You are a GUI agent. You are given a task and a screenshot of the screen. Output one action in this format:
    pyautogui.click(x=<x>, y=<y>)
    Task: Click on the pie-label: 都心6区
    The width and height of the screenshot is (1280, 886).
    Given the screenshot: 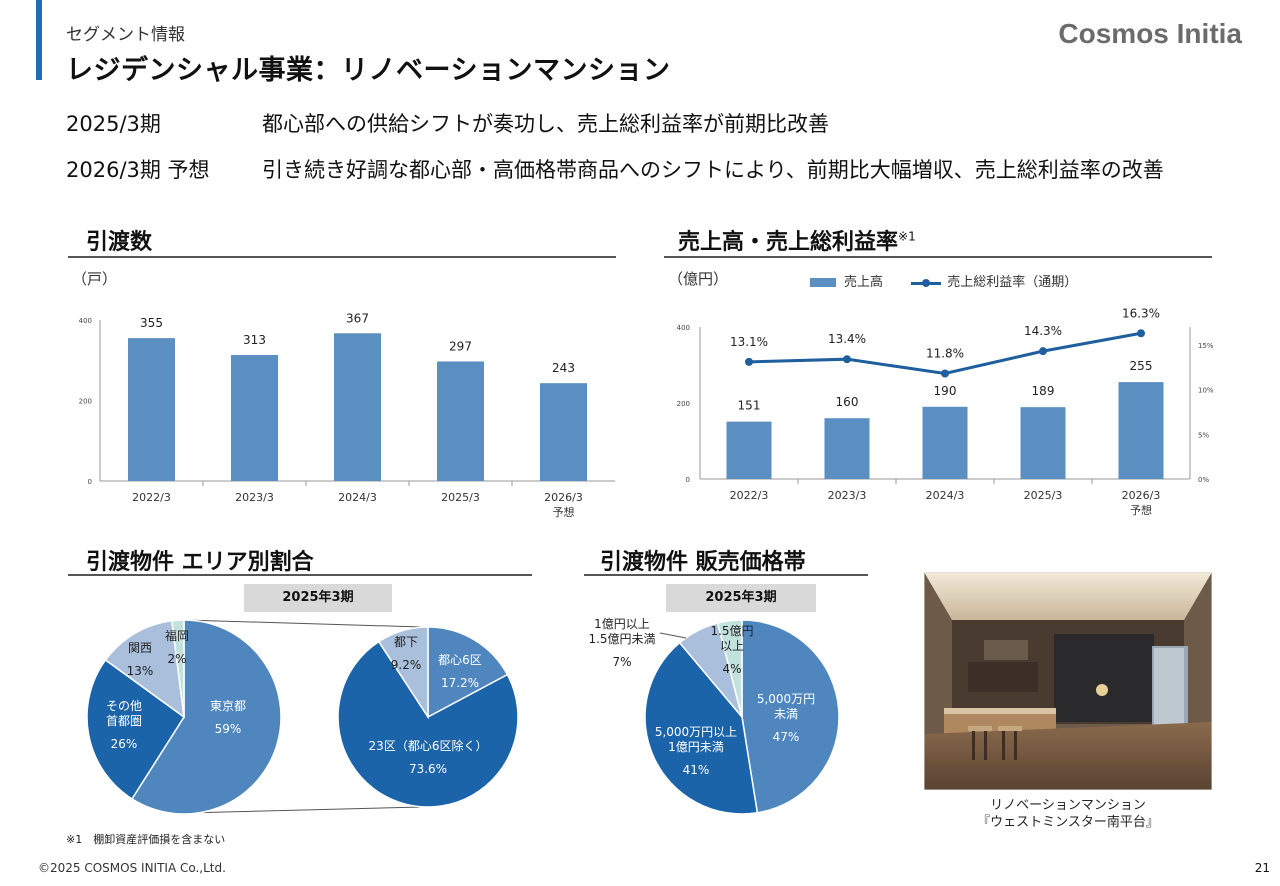 What is the action you would take?
    pyautogui.click(x=460, y=660)
    